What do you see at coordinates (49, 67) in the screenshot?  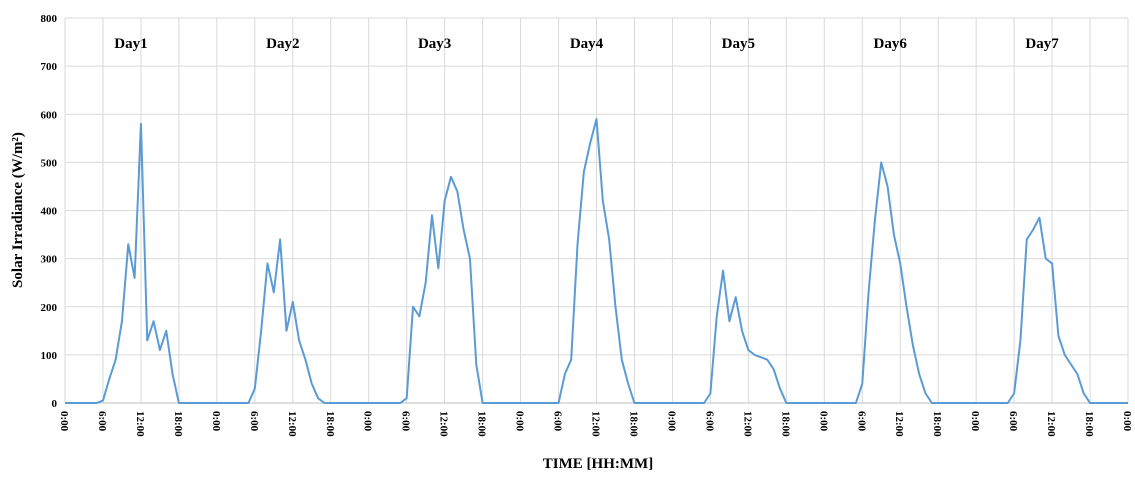 I see `y-tick-label: 700` at bounding box center [49, 67].